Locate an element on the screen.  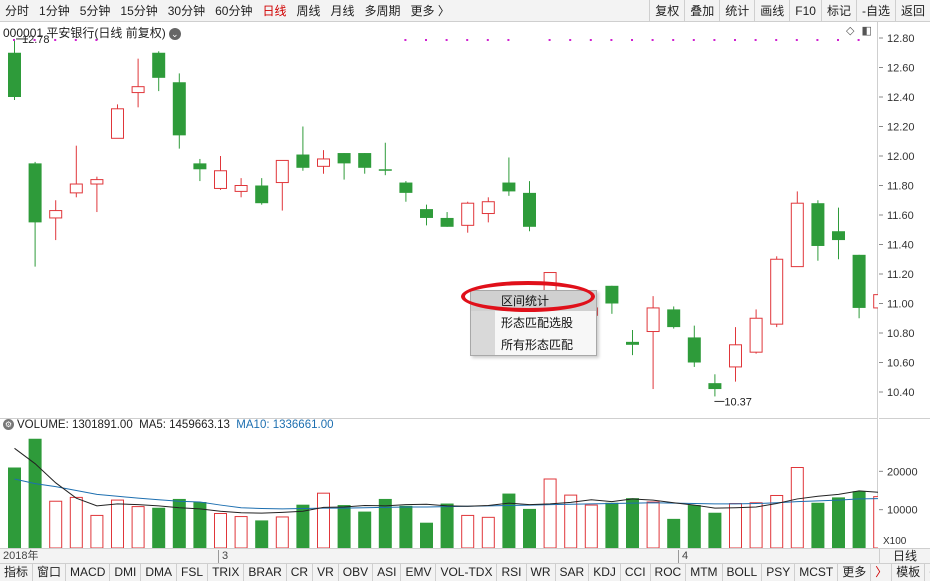
toolbar-button-5: 标记 is located at coordinates (838, 11).